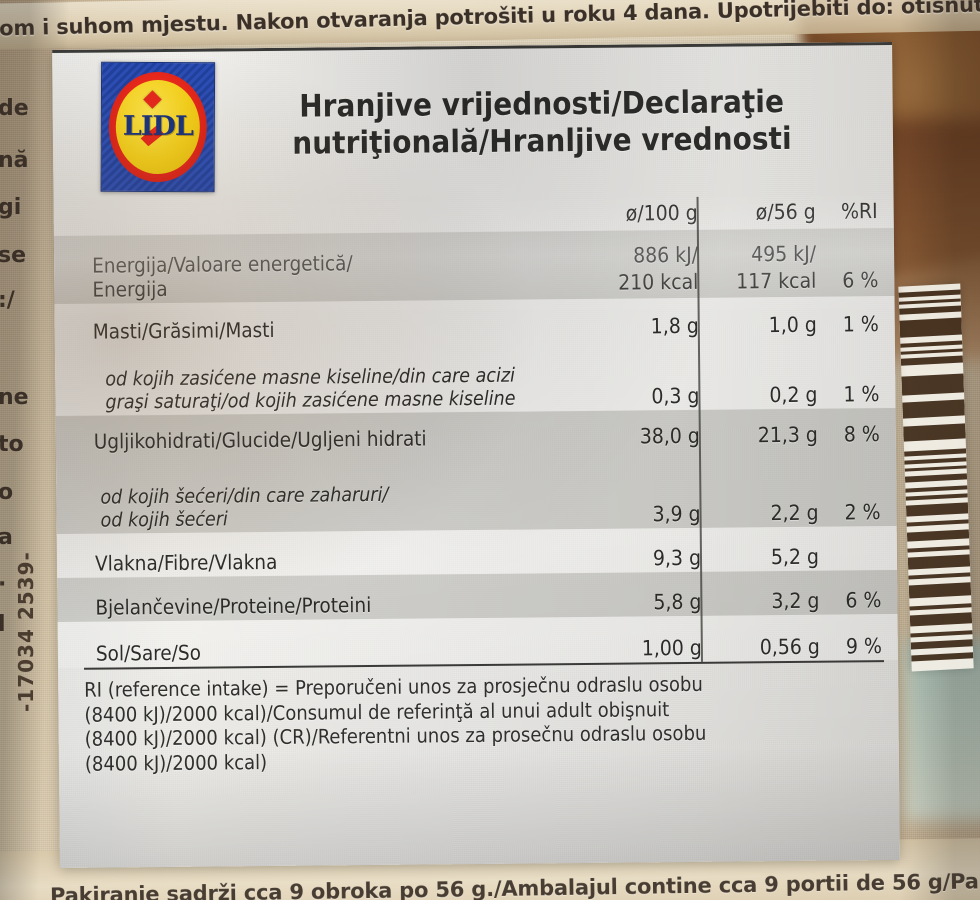 This screenshot has width=980, height=900. I want to click on energy-kj-56g: 495 kJ/, so click(784, 254).